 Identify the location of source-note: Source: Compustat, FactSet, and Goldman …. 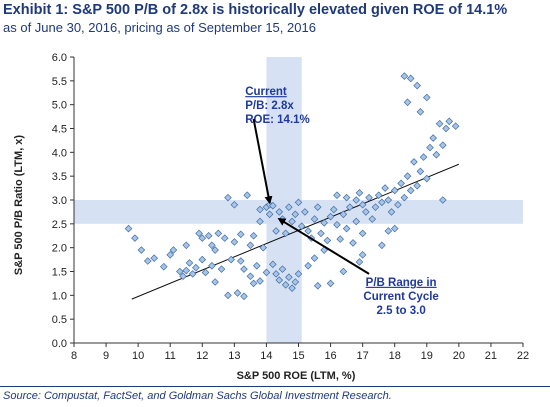
(197, 396).